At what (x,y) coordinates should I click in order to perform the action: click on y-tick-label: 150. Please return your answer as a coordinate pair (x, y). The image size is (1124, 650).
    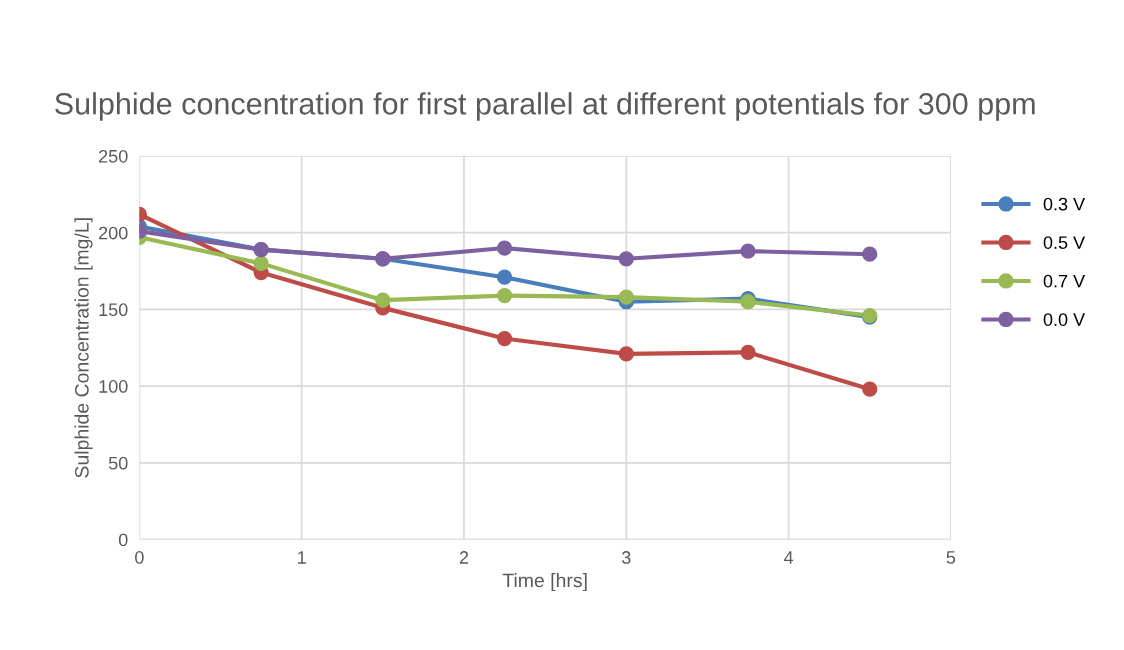
    Looking at the image, I should click on (113, 310).